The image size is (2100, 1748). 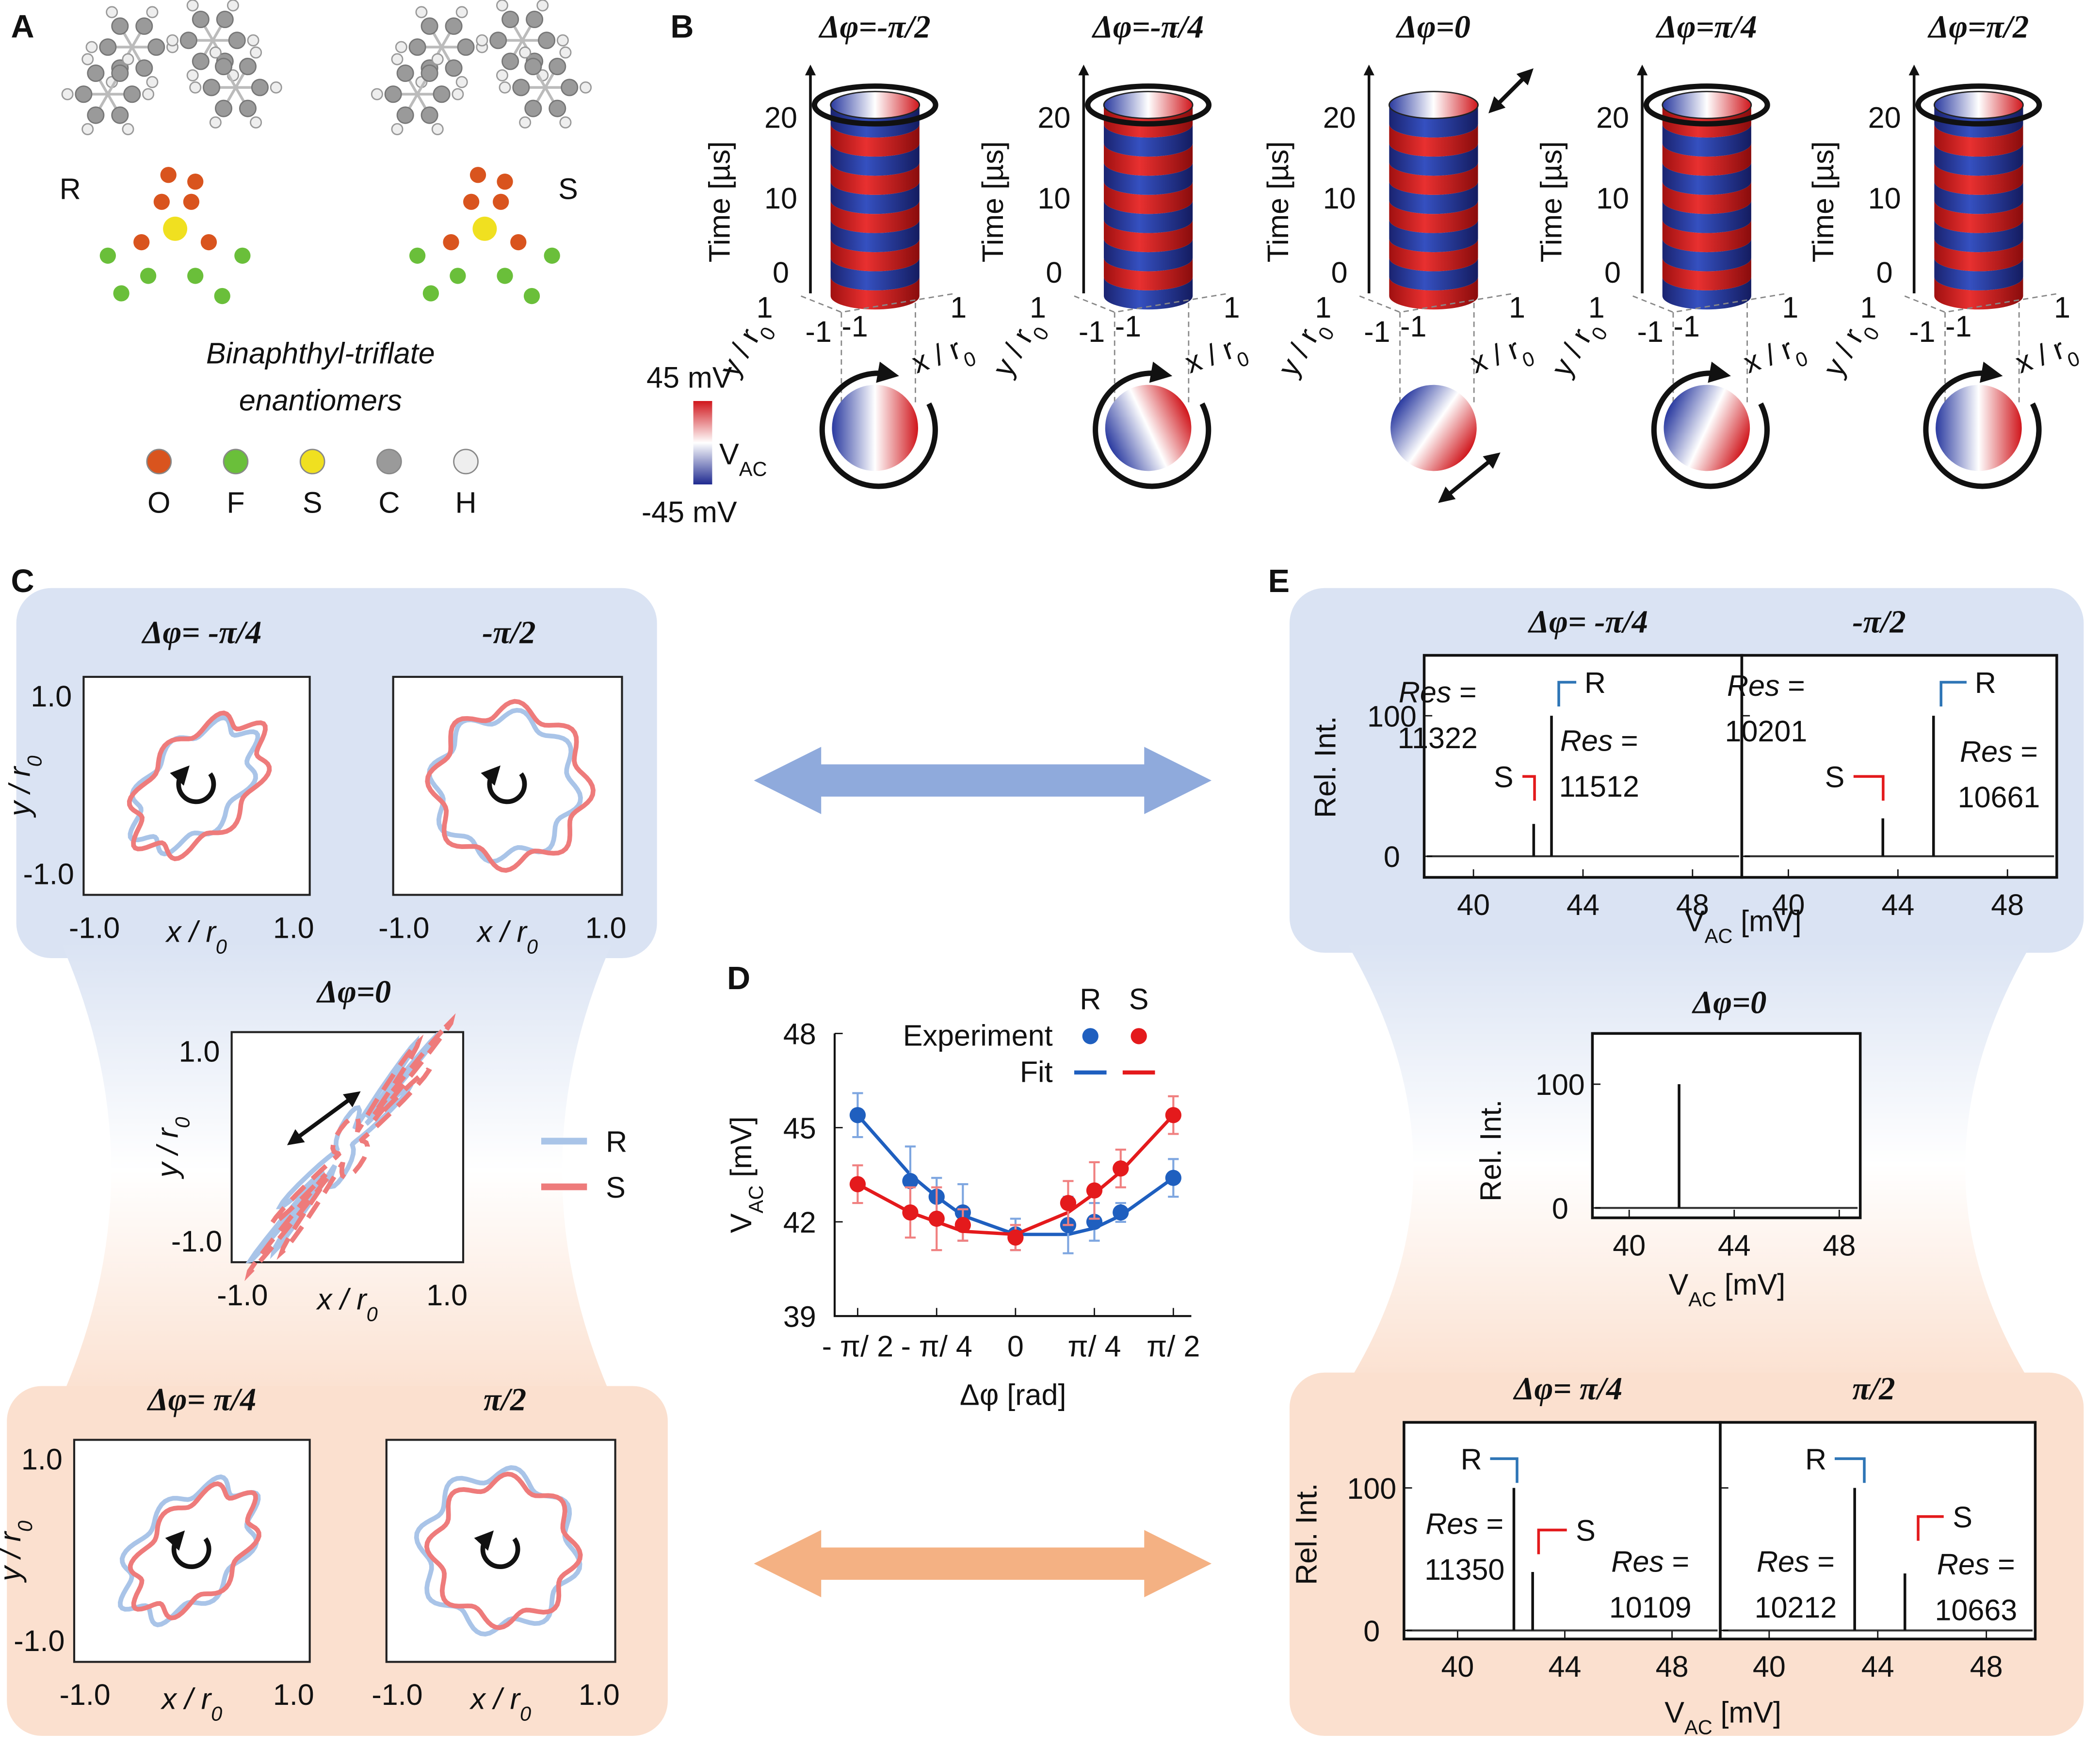 I want to click on orange-double-arrow, so click(x=983, y=1564).